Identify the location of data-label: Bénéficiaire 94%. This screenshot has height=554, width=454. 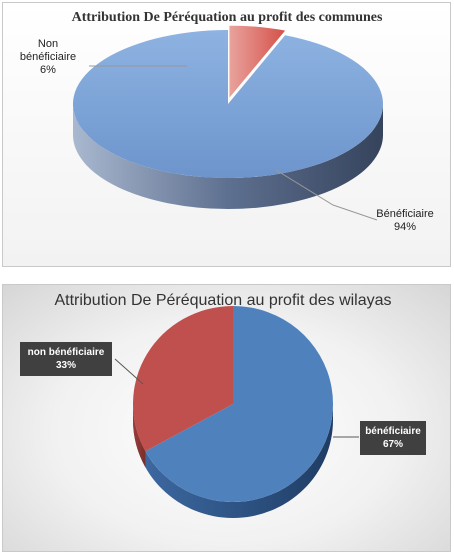
(404, 220).